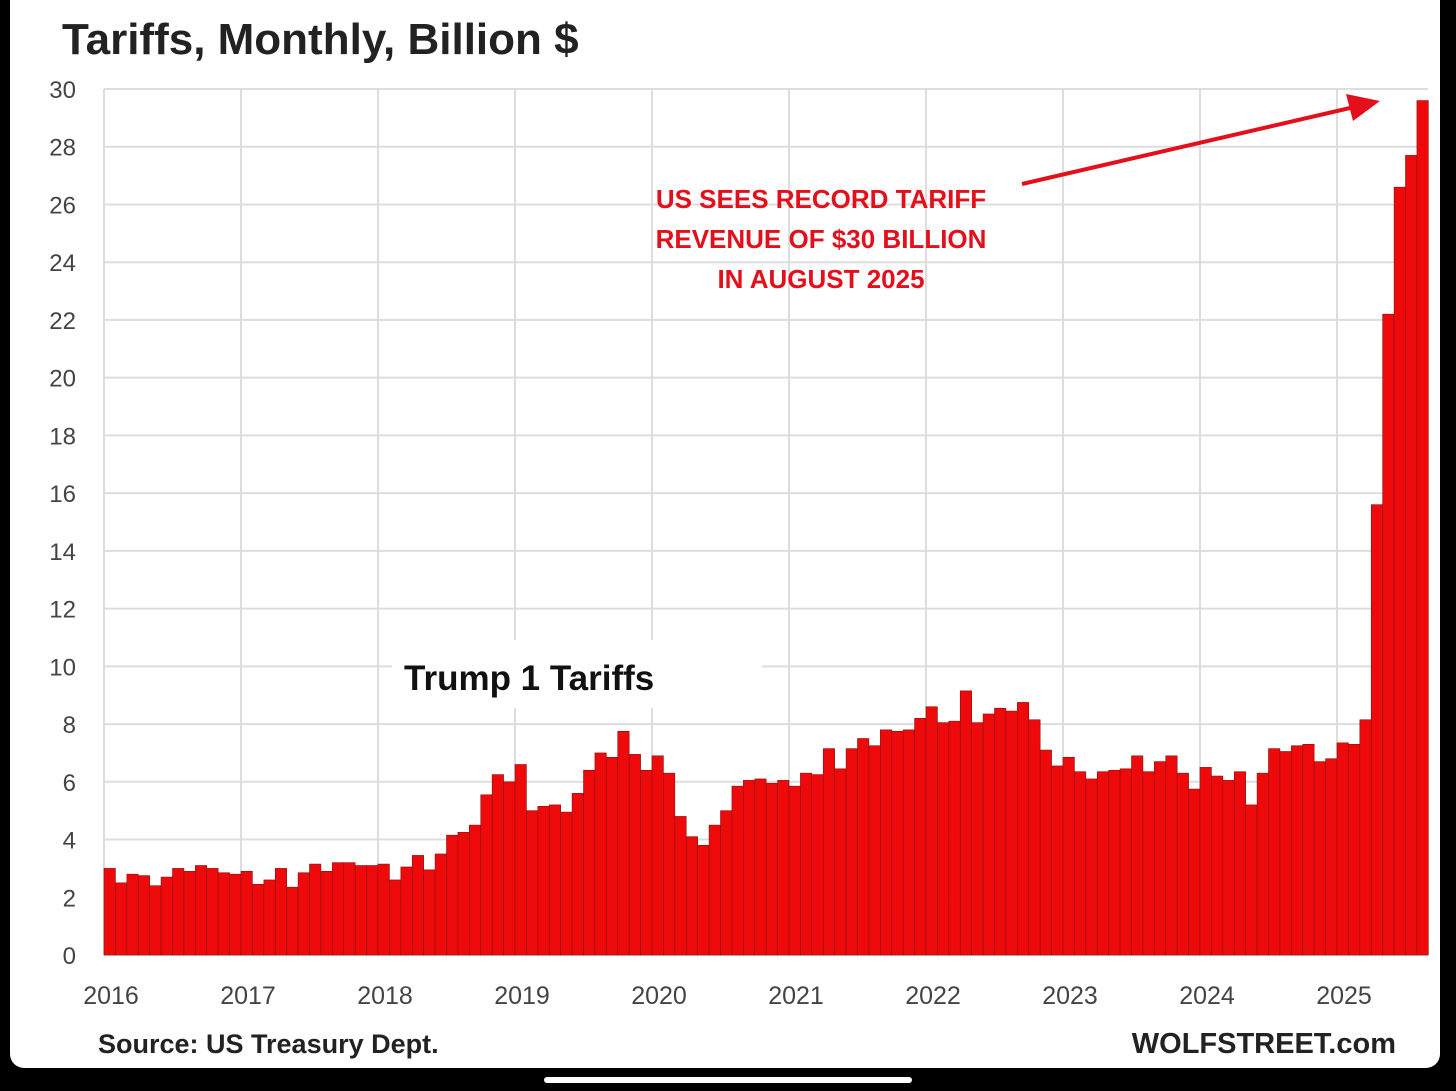 The image size is (1456, 1091). I want to click on x-tick-label: 2023, so click(1070, 996).